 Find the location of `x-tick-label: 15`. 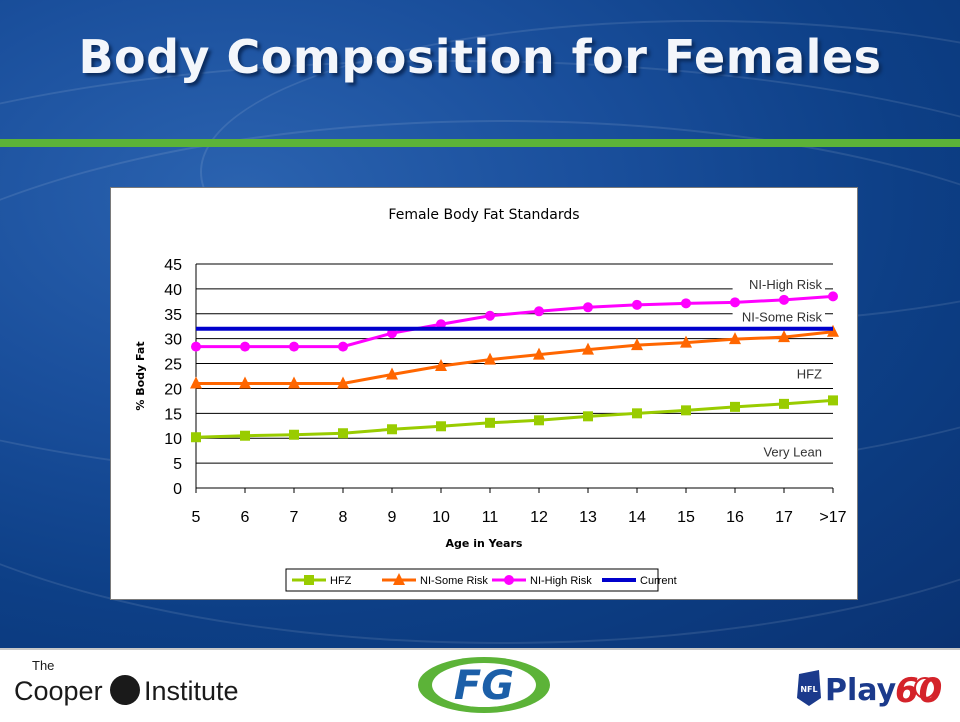

x-tick-label: 15 is located at coordinates (686, 517).